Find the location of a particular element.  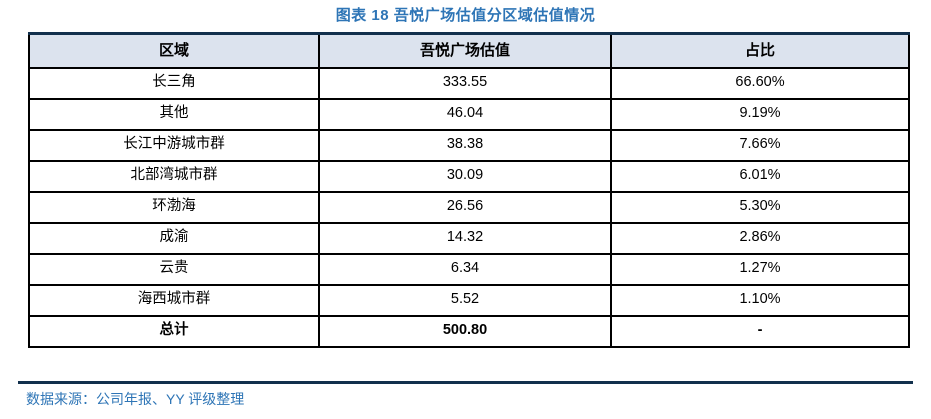

cell-share: 6.01% is located at coordinates (760, 176).